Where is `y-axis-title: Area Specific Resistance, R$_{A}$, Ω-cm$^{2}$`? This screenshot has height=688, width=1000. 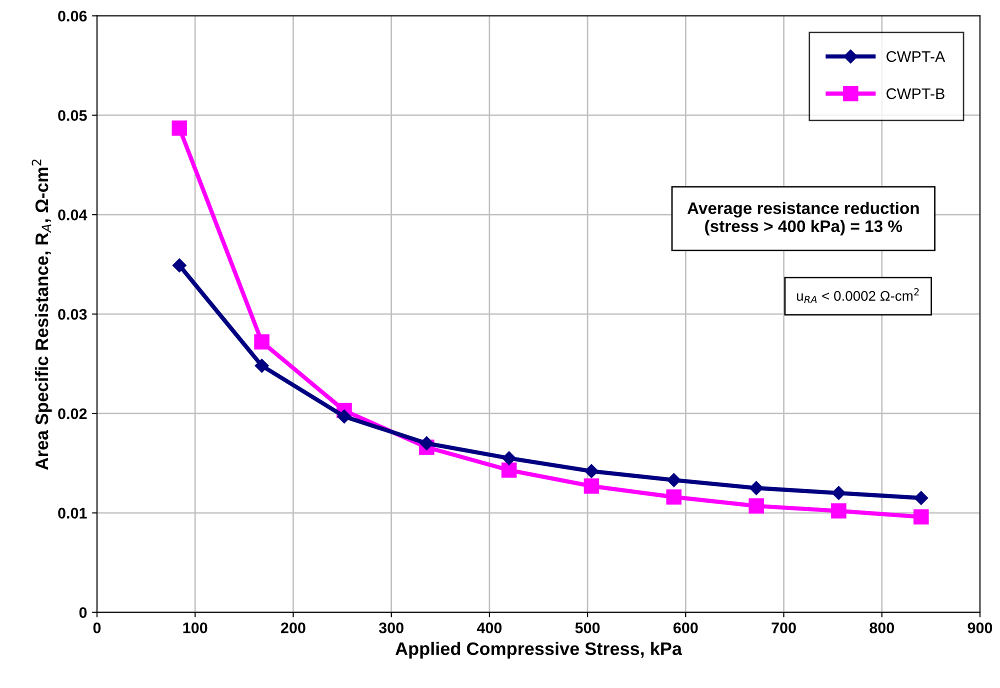 y-axis-title: Area Specific Resistance, R$_{A}$, Ω-cm$^{2}$ is located at coordinates (42, 315).